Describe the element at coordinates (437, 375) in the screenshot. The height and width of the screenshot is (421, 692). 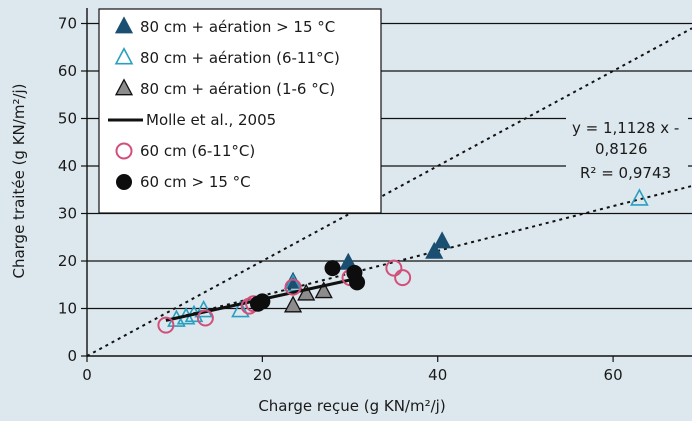
I see `x-tick-label: 40` at that location.